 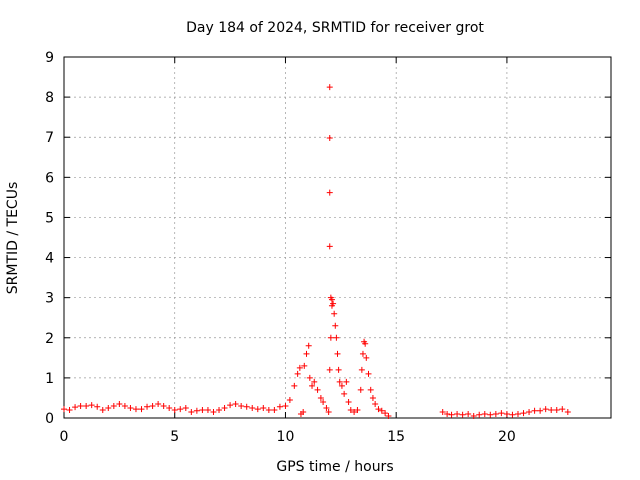 I want to click on y-tick-label: 1, so click(x=49, y=379).